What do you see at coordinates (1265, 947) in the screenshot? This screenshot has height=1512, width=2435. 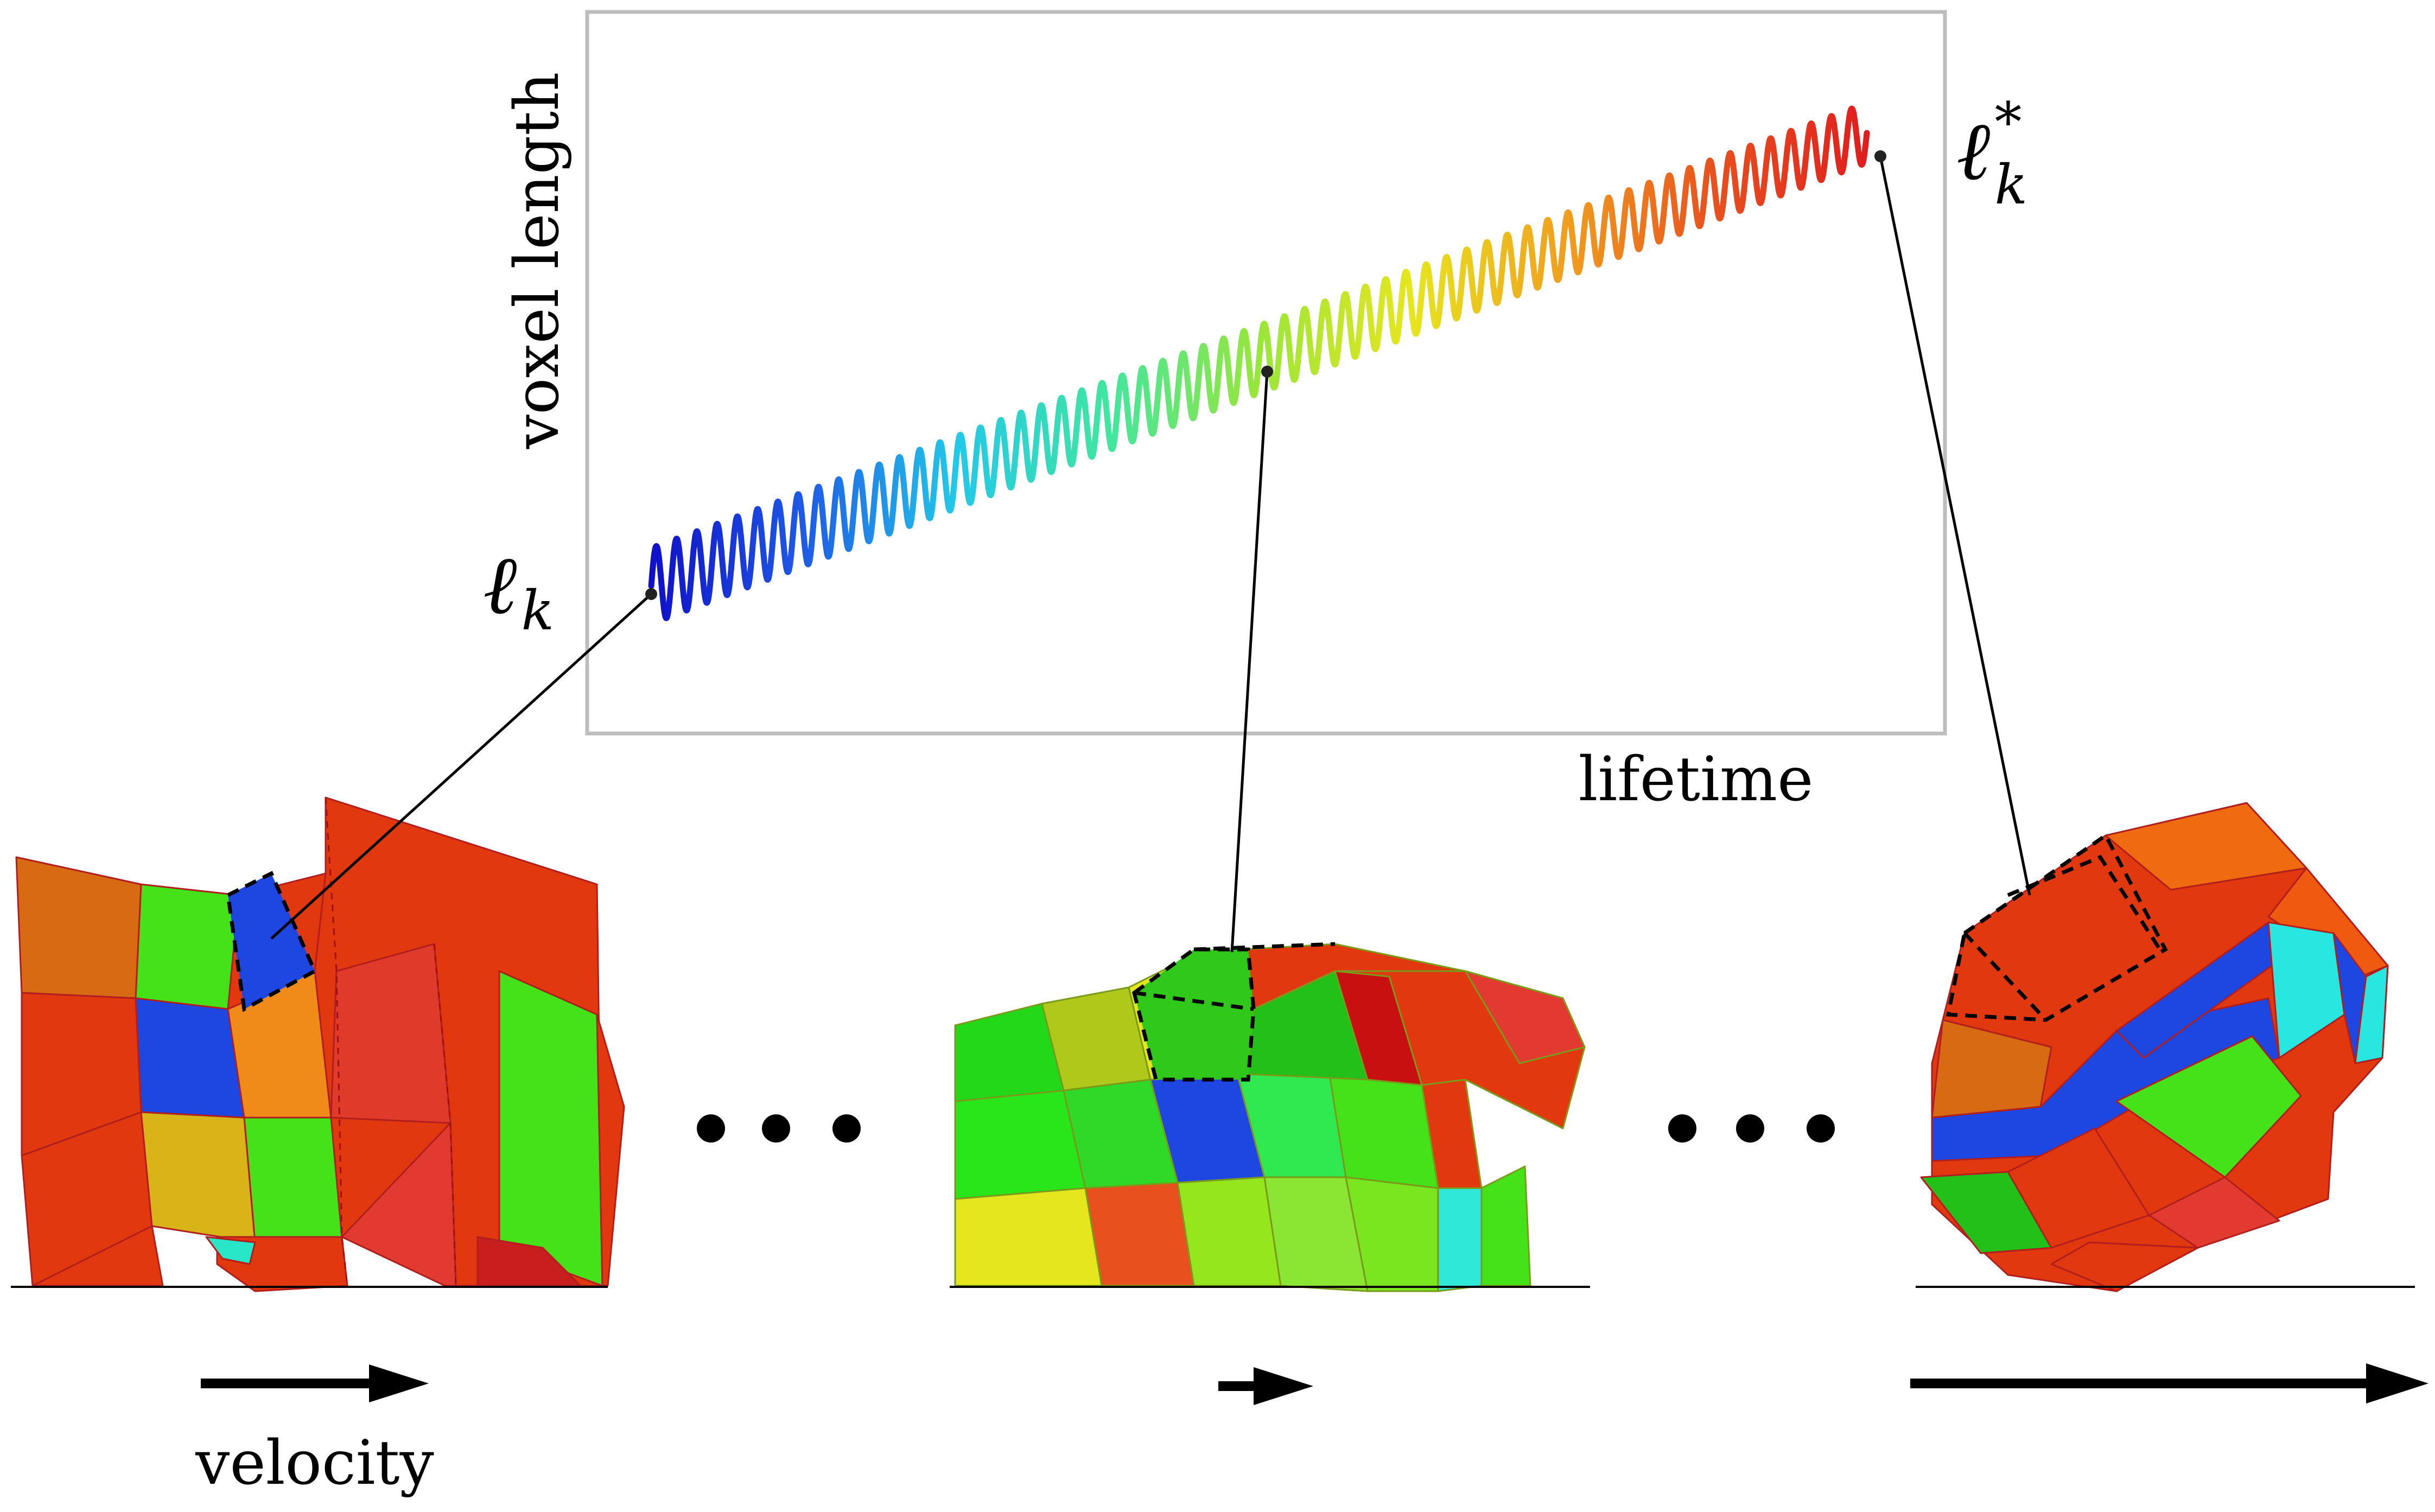 I see `highlighted-voxel-middle-top` at bounding box center [1265, 947].